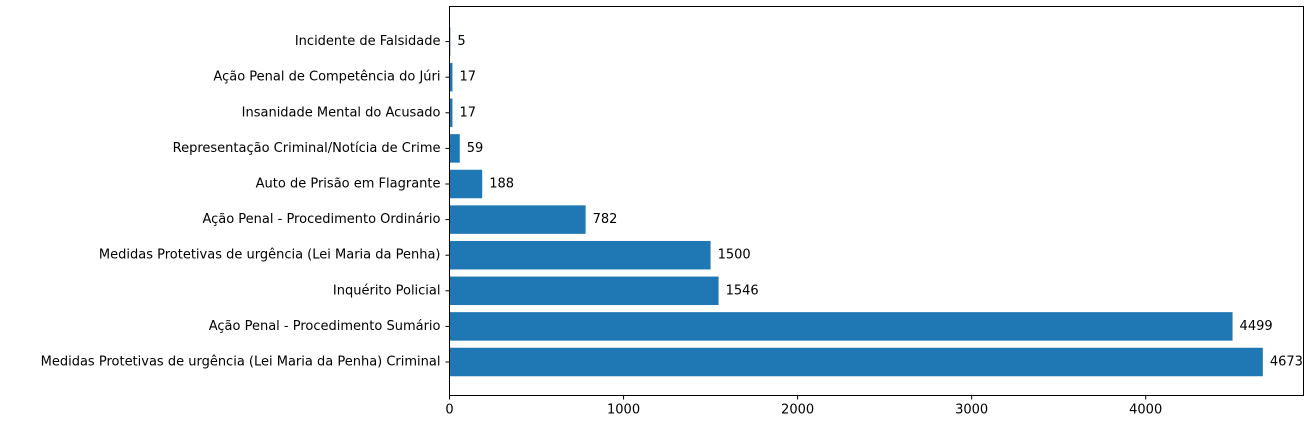 This screenshot has height=428, width=1313. Describe the element at coordinates (321, 219) in the screenshot. I see `category-label: Ação Penal - Procedimento Ordinário` at that location.